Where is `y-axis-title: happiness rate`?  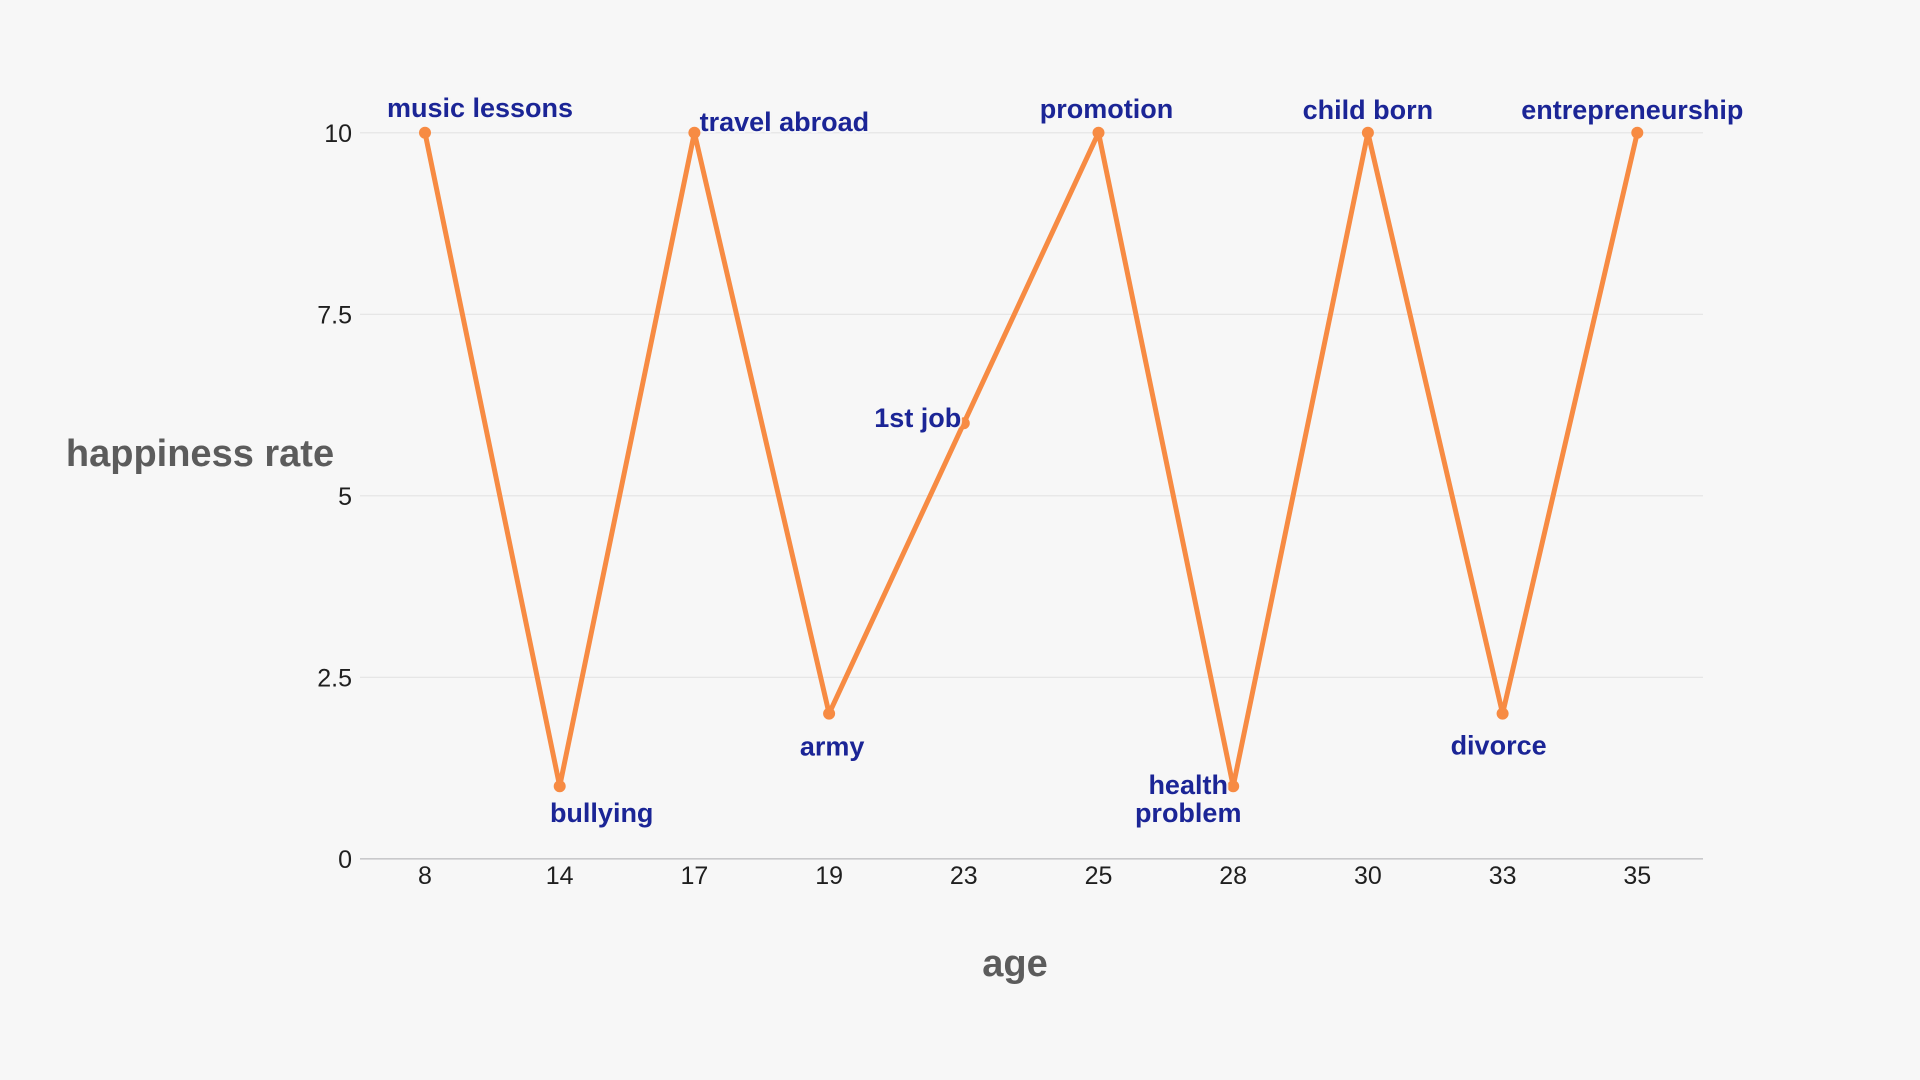
y-axis-title: happiness rate is located at coordinates (200, 454).